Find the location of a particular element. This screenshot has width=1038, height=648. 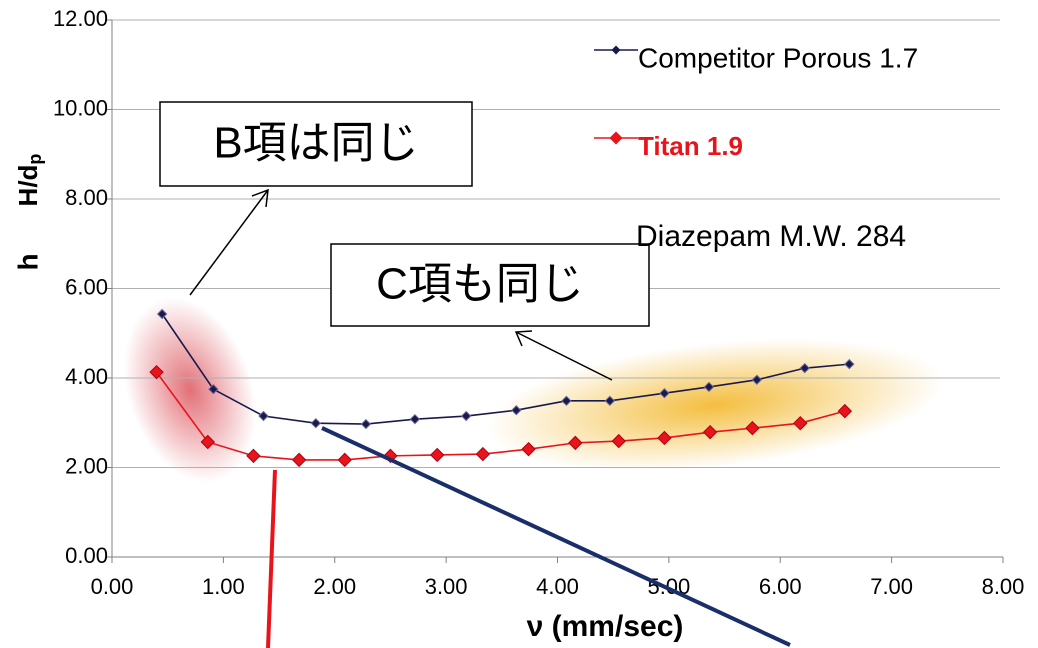

x-tick-label: 3.00 is located at coordinates (446, 586).